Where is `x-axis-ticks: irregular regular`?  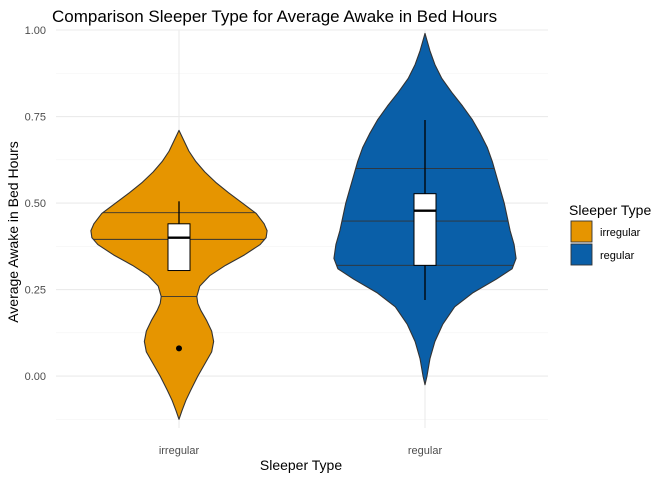
x-axis-ticks: irregular regular is located at coordinates (301, 451).